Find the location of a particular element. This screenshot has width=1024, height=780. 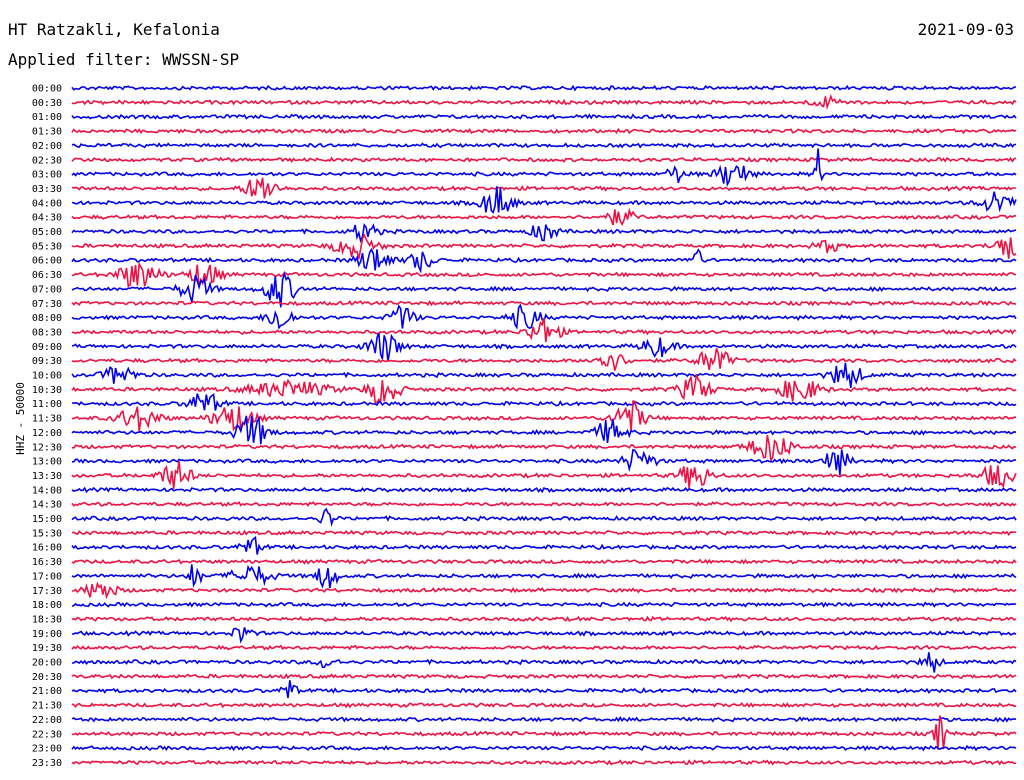

row-time-label: 12:00 is located at coordinates (47, 433).